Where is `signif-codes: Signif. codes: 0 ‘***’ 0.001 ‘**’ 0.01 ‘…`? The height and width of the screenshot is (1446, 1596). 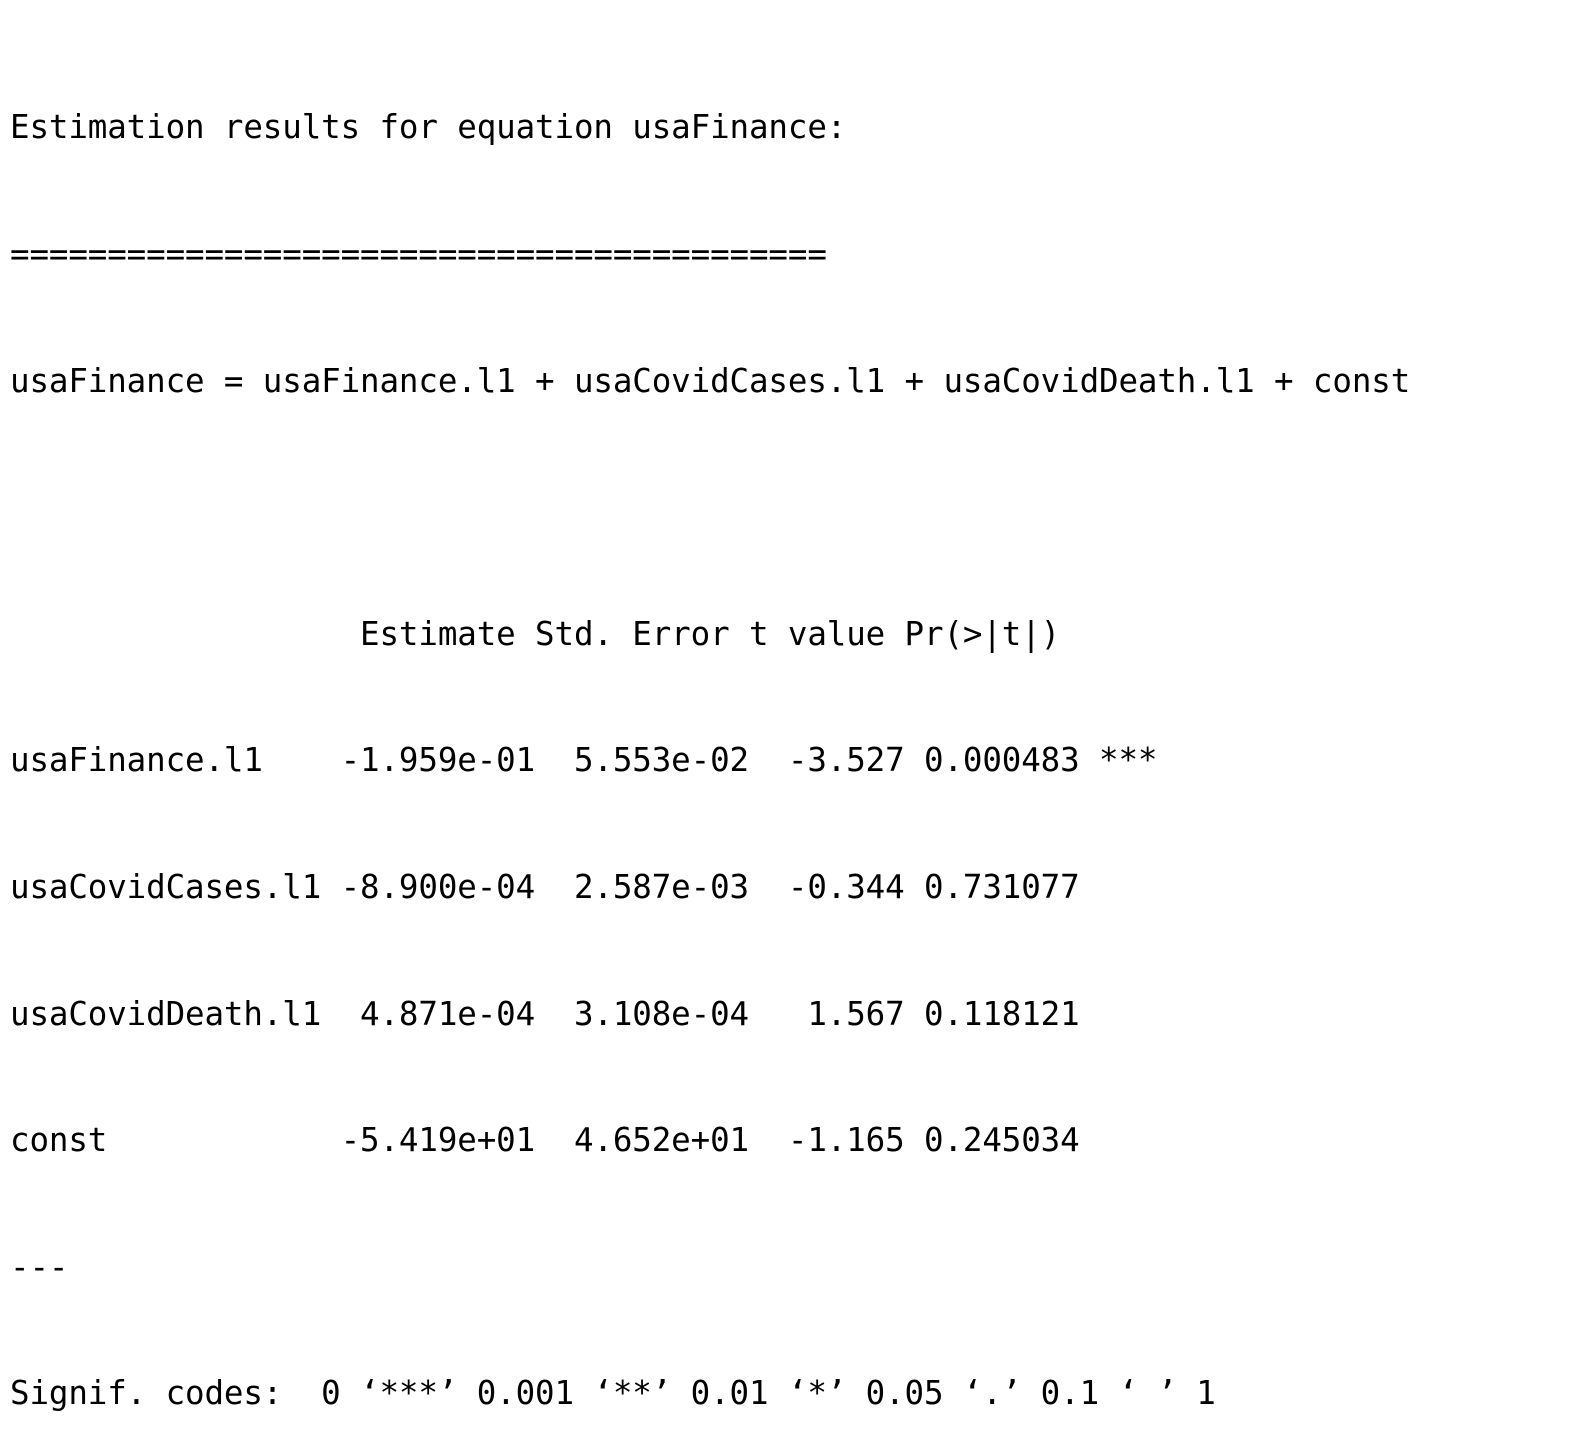
signif-codes: Signif. codes: 0 ‘***’ 0.001 ‘**’ 0.01 ‘… is located at coordinates (613, 1393).